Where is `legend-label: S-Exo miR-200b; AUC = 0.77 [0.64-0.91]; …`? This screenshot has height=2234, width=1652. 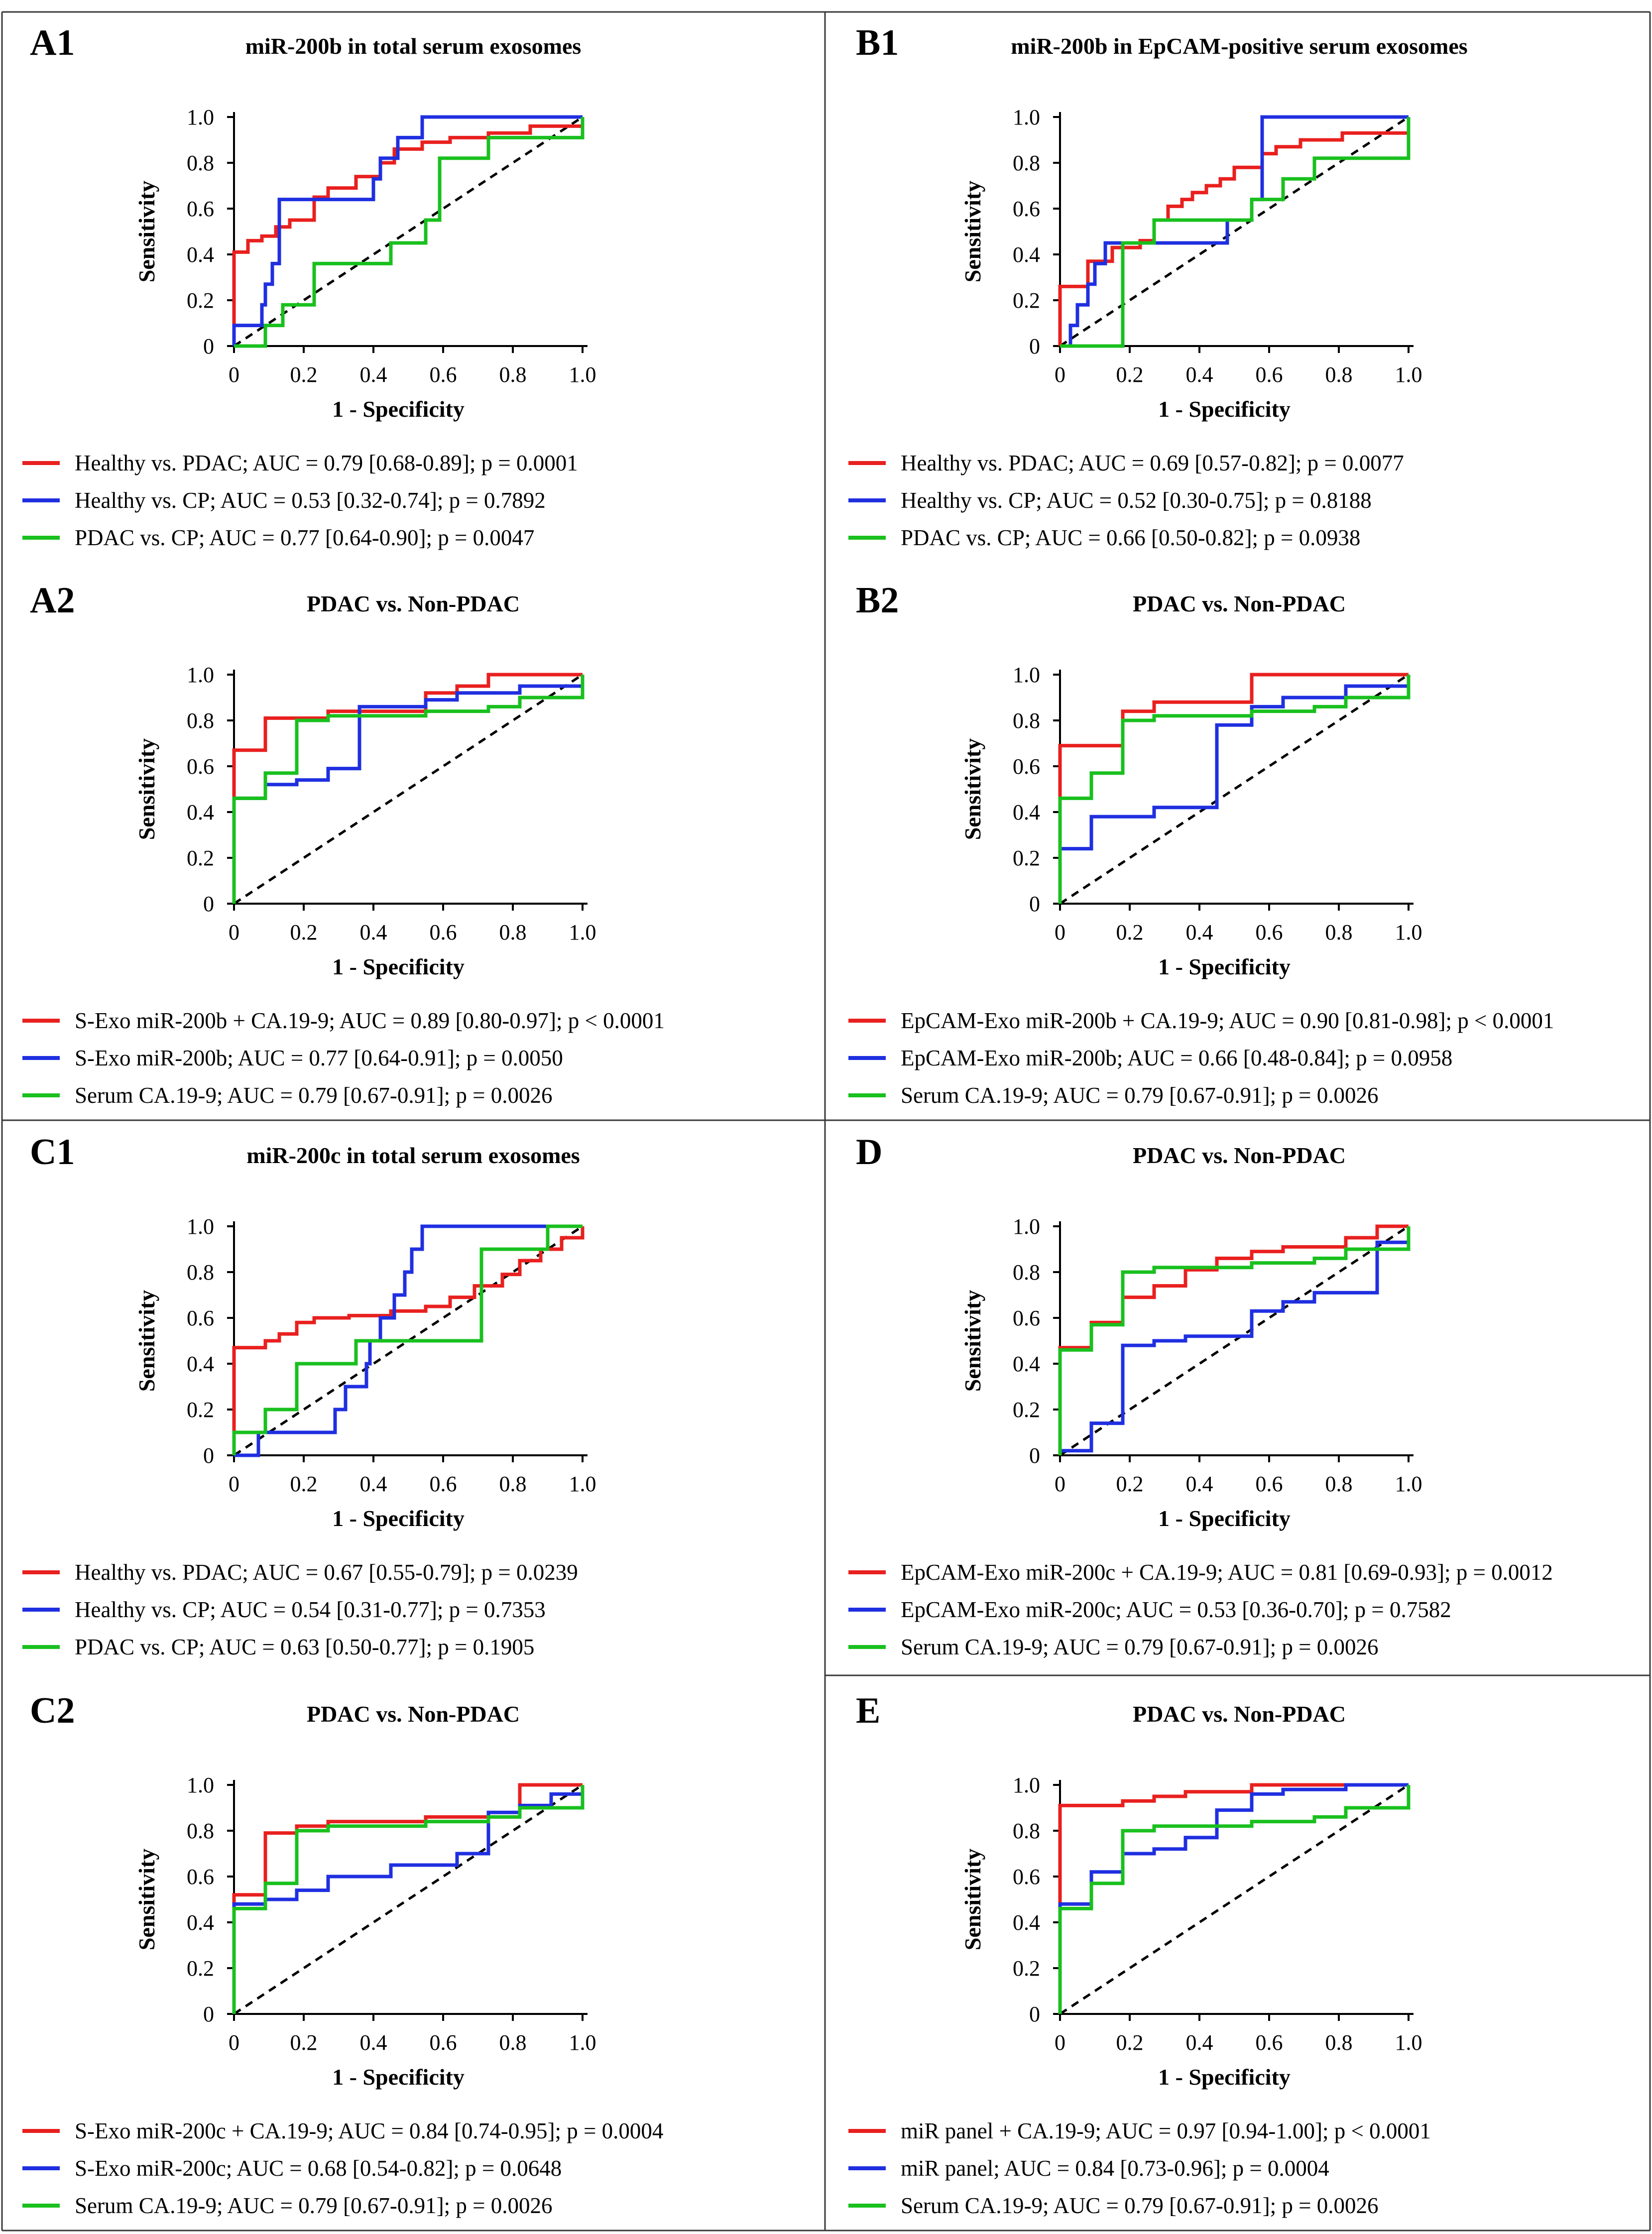 legend-label: S-Exo miR-200b; AUC = 0.77 [0.64-0.91]; … is located at coordinates (319, 1058).